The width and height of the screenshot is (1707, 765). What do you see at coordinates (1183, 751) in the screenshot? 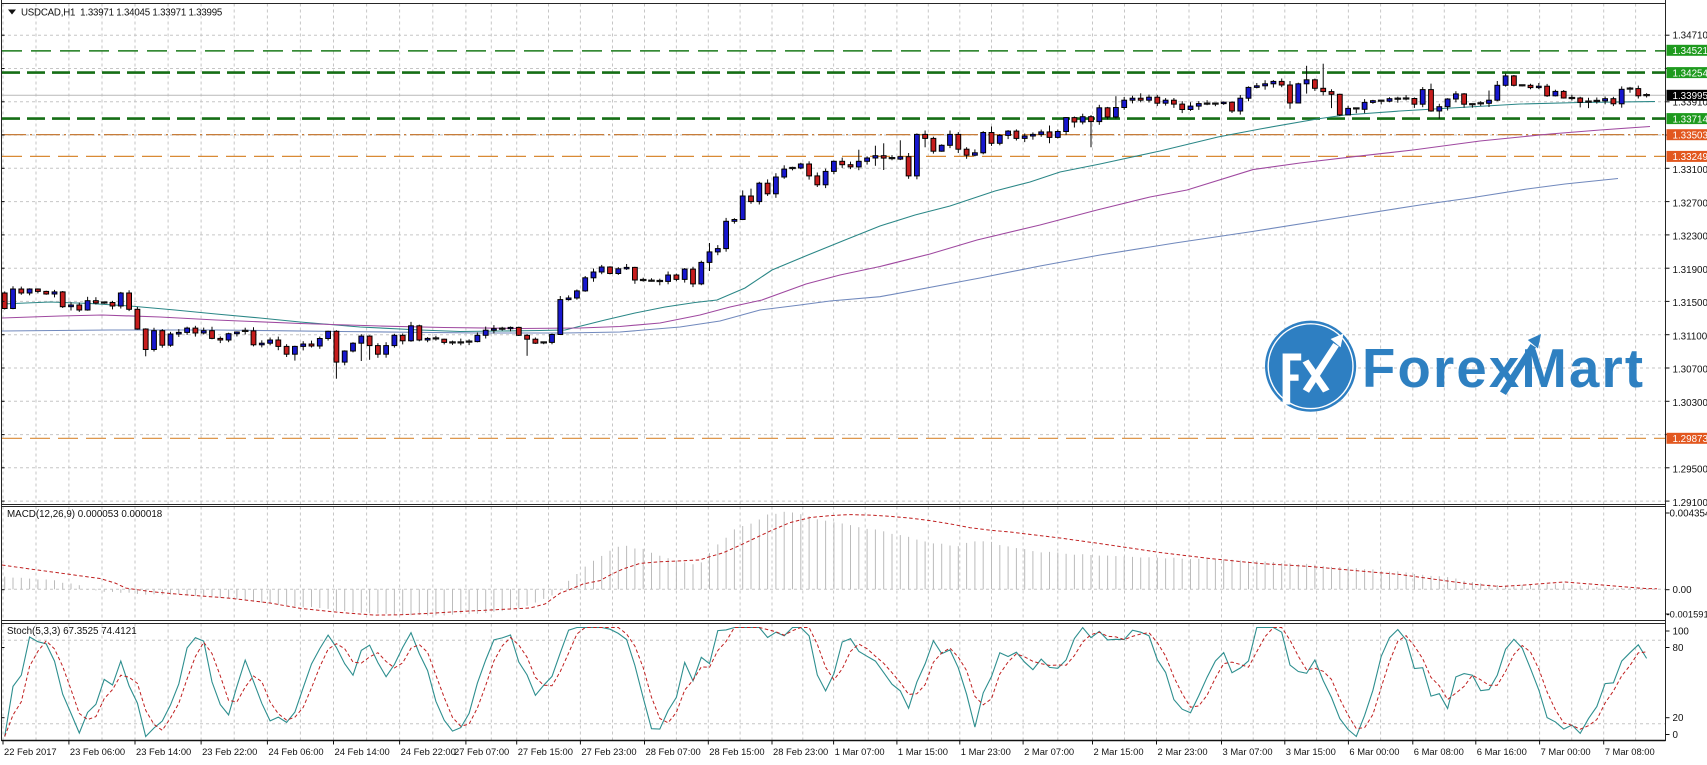
I see `svg-text: 2 Mar 23:00` at bounding box center [1183, 751].